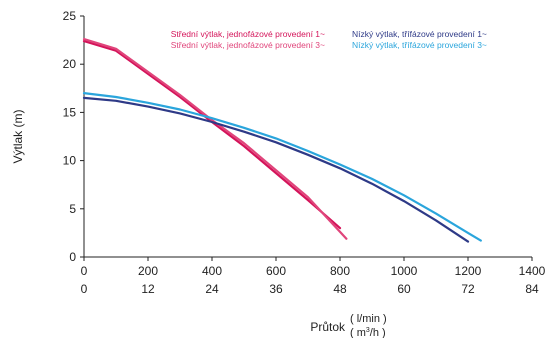 The height and width of the screenshot is (338, 549). What do you see at coordinates (70, 16) in the screenshot?
I see `y-tick-label: 25` at bounding box center [70, 16].